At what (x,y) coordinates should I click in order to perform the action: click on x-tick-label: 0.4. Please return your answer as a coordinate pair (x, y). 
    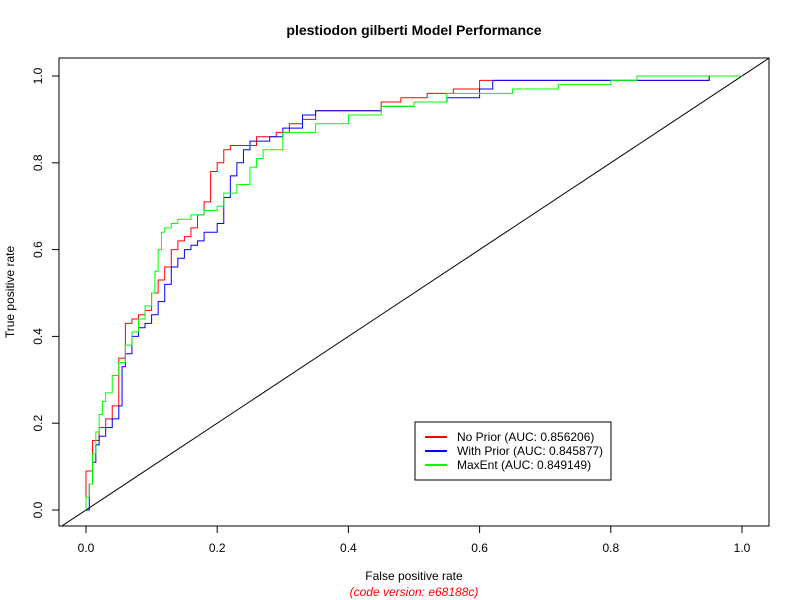
    Looking at the image, I should click on (348, 548).